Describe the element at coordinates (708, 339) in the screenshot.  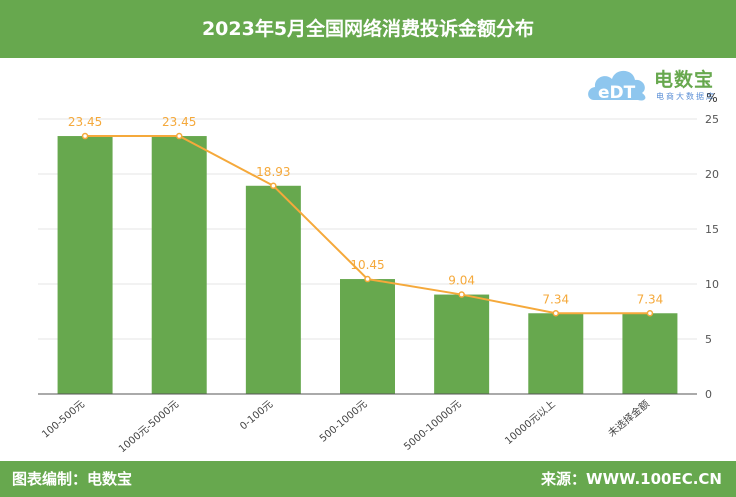
I see `y-tick-label: 5` at that location.